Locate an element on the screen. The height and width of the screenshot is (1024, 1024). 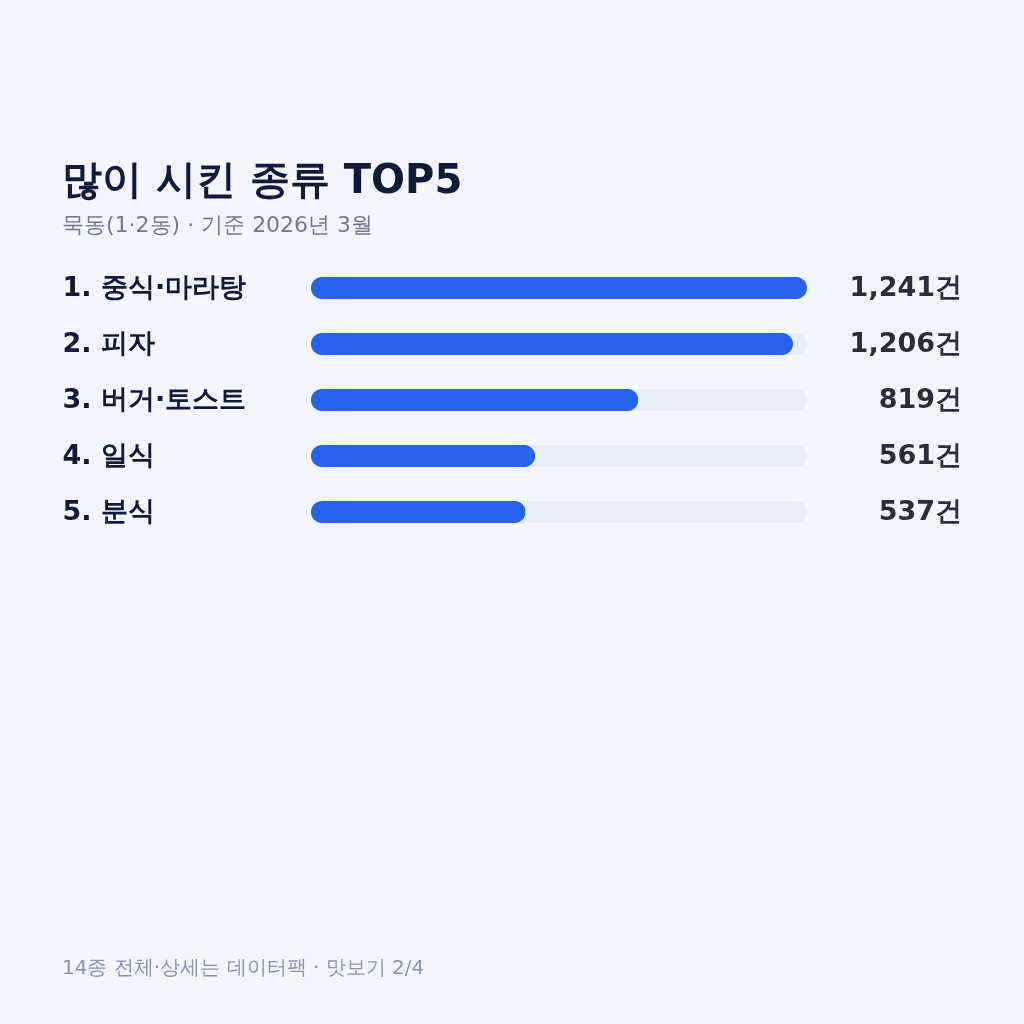
data-label: 1,206건 is located at coordinates (905, 342).